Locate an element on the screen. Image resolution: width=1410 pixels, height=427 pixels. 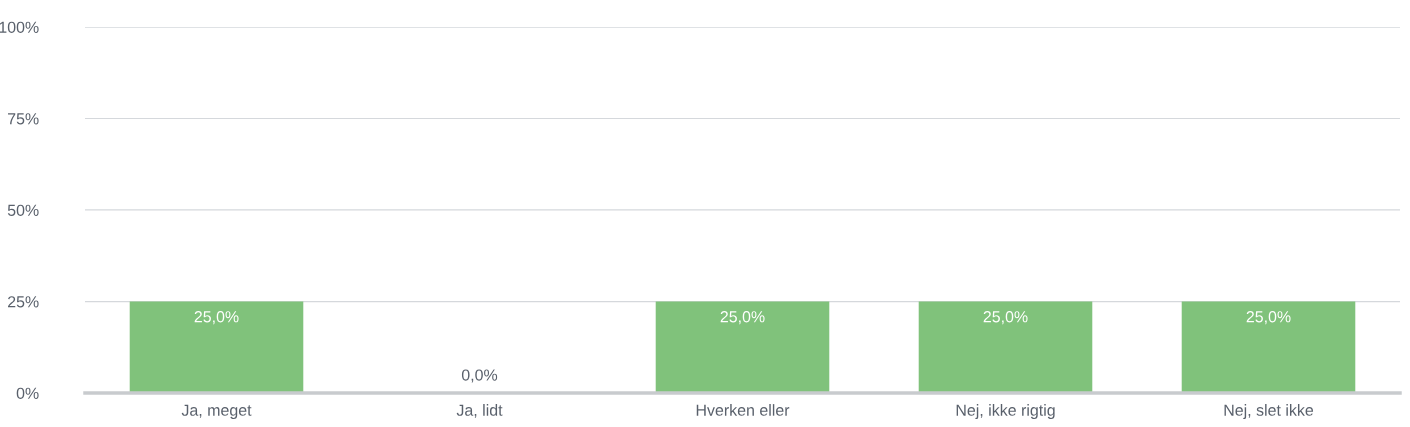
y-tick-label: 100% is located at coordinates (19, 27).